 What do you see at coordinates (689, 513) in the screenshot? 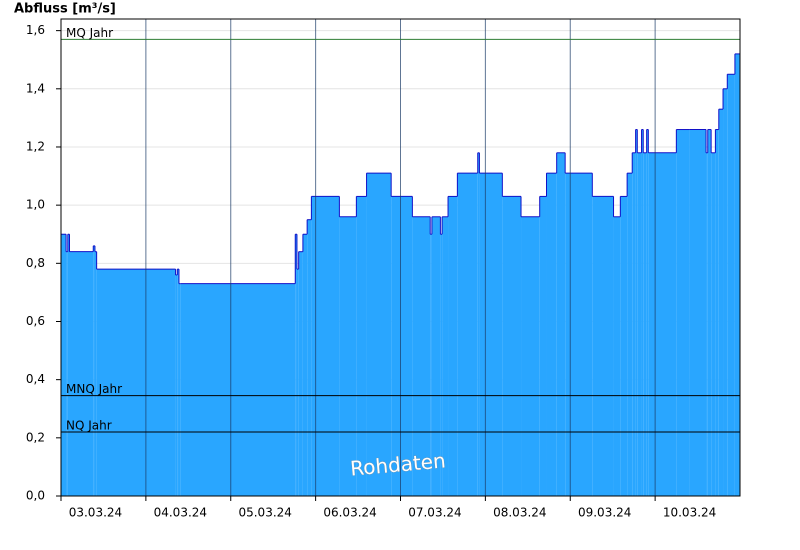
I see `x-tick-label: 10.03.24` at bounding box center [689, 513].